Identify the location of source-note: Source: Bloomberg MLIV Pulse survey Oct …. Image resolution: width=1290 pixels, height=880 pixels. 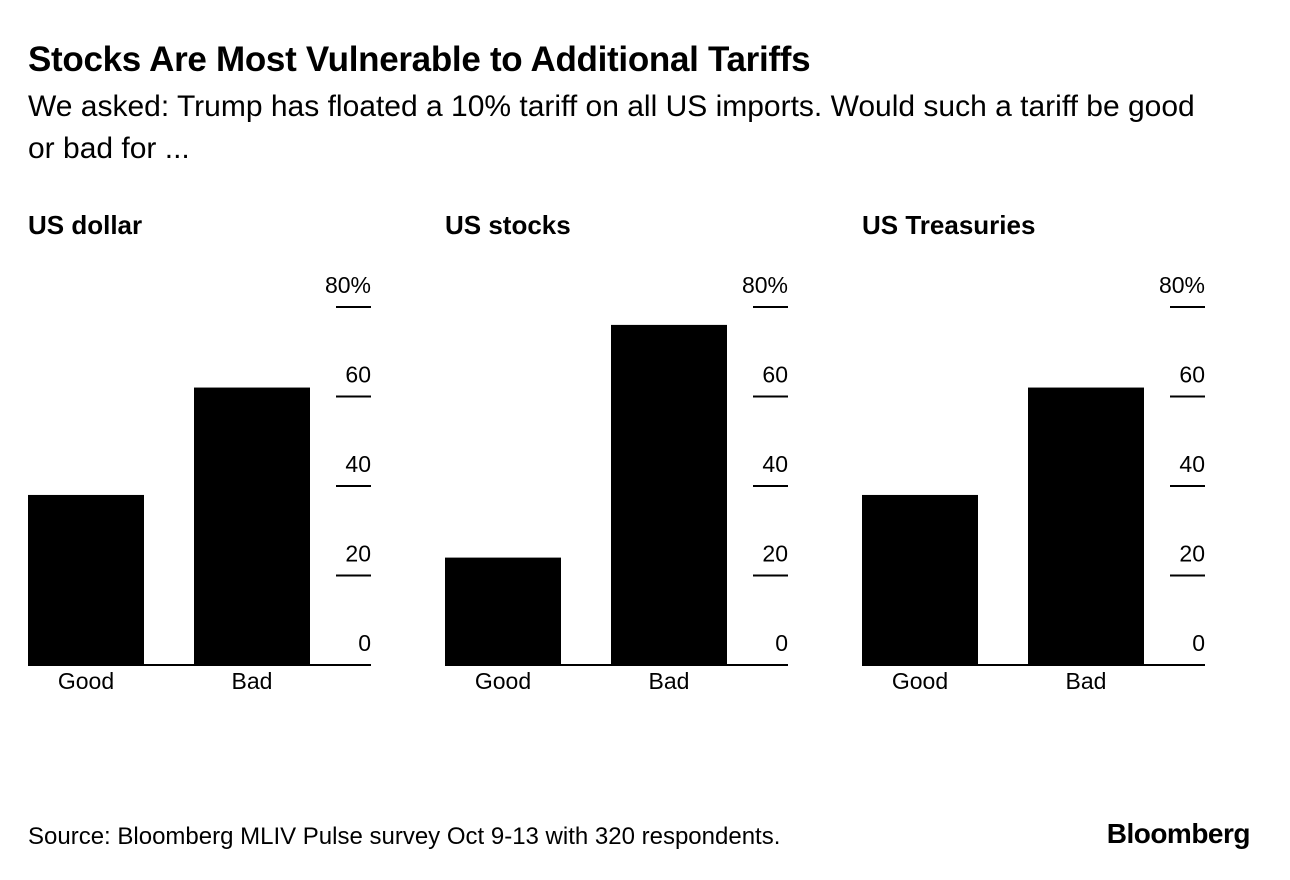
(404, 836).